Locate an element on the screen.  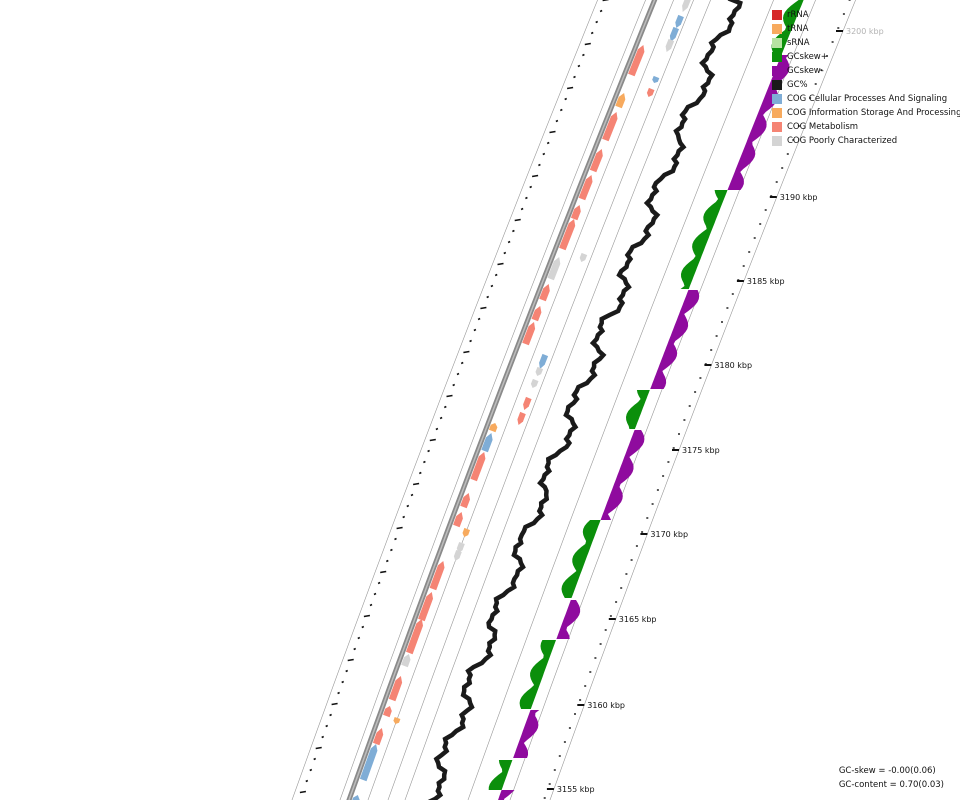
legend-item: tRNA is located at coordinates (866, 29).